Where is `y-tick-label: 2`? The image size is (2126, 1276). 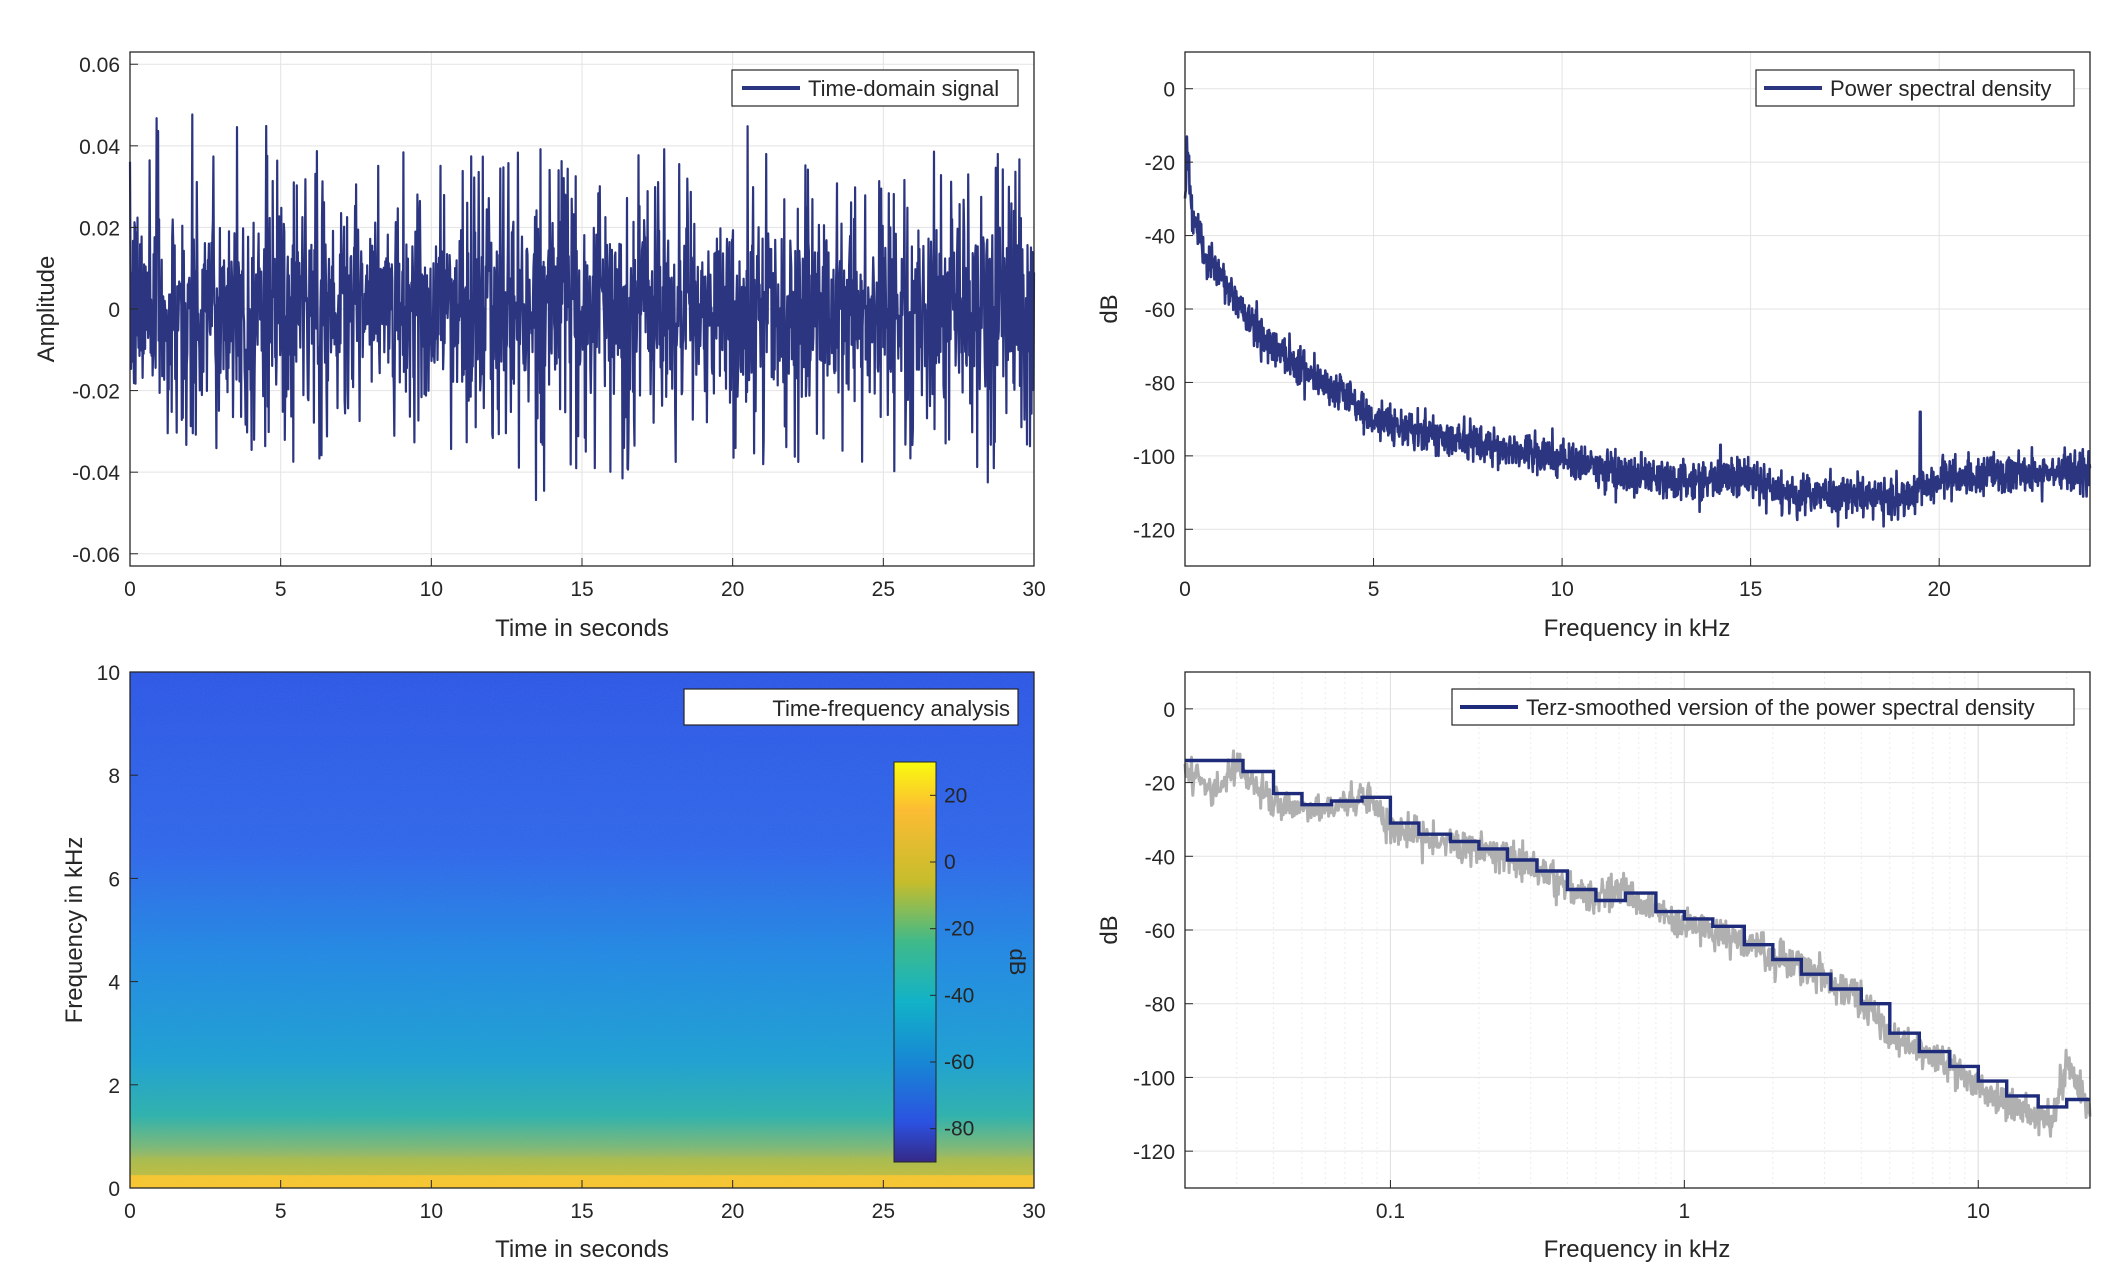 y-tick-label: 2 is located at coordinates (114, 1086).